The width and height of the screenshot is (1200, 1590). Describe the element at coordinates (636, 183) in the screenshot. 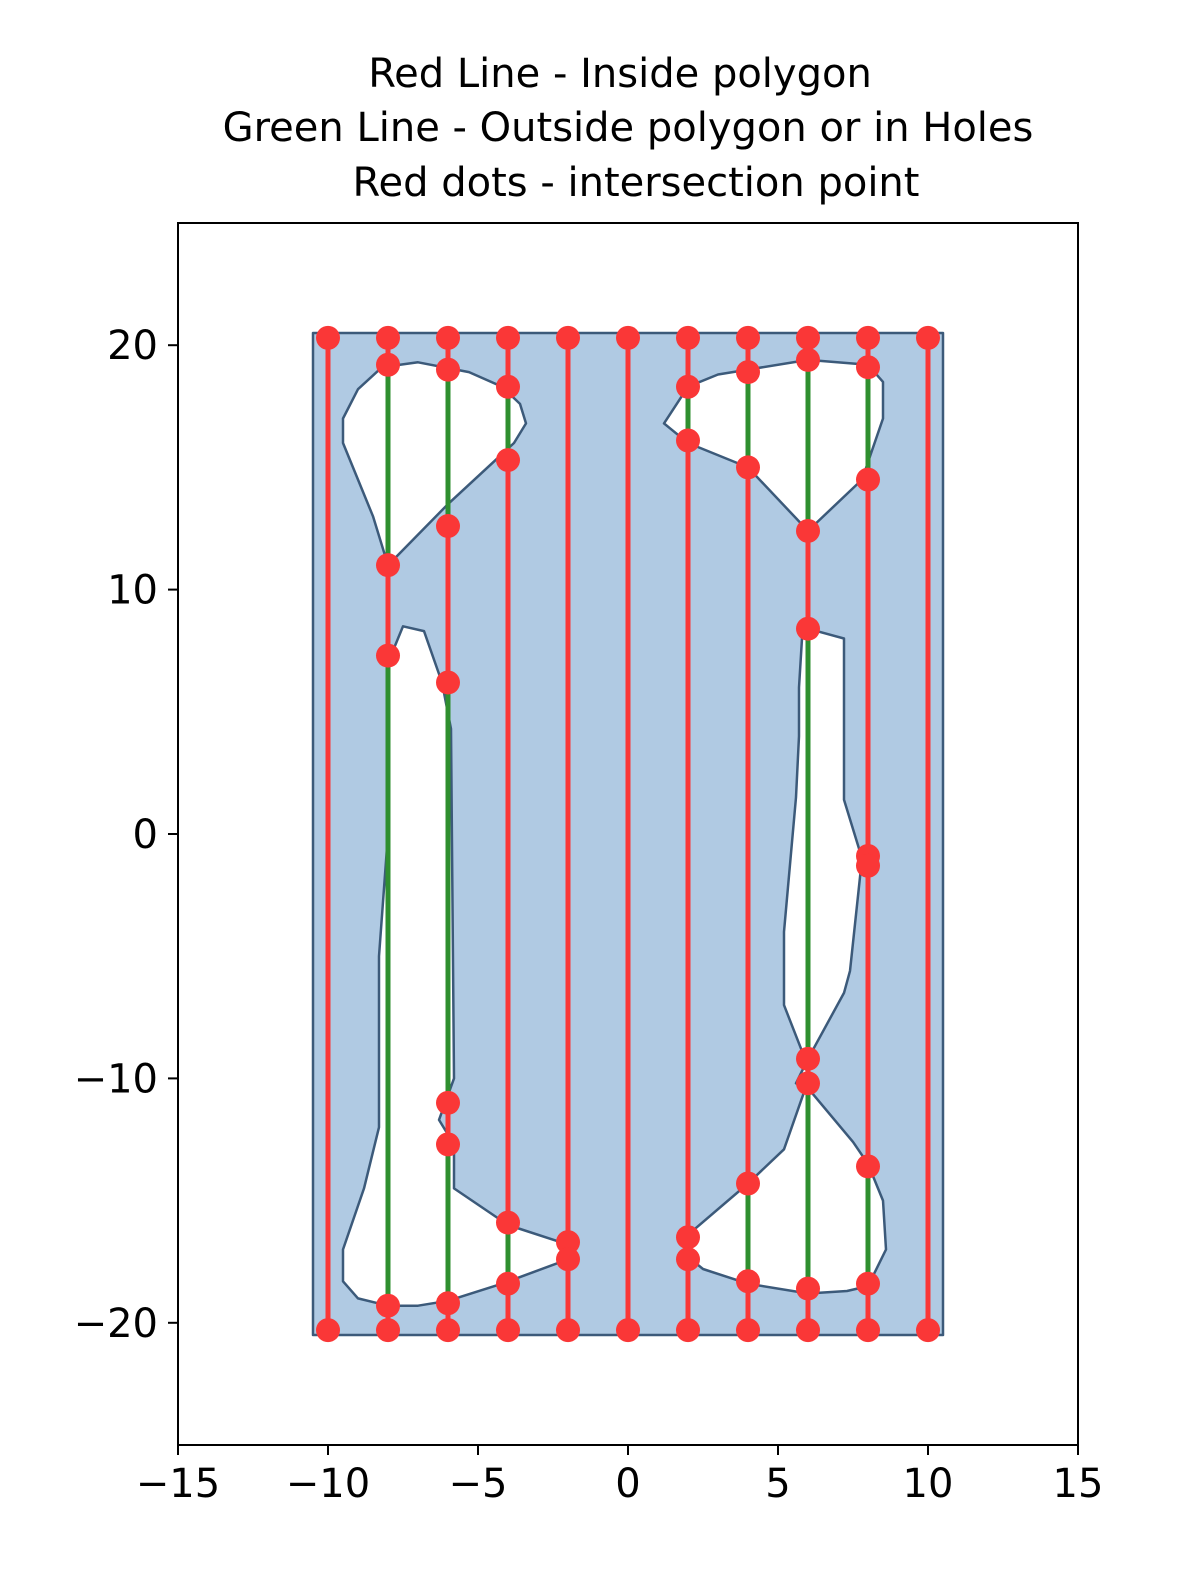

I see `title-line-3: Red dots - intersection point` at that location.